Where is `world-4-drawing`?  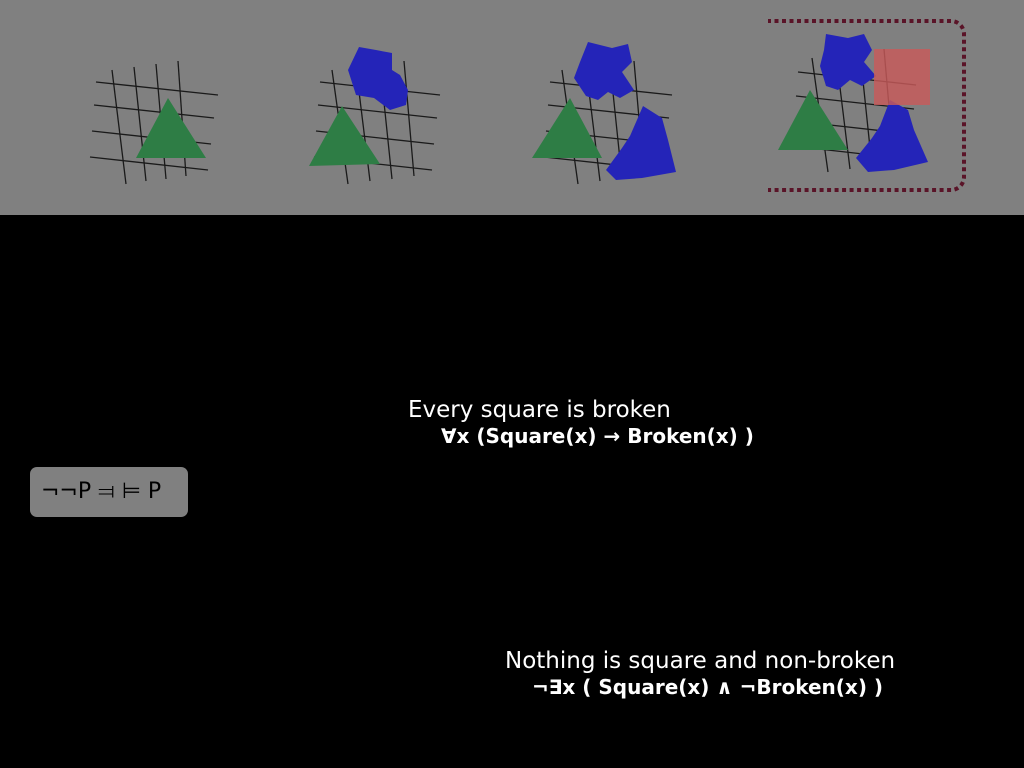
world-4-drawing is located at coordinates (867, 105).